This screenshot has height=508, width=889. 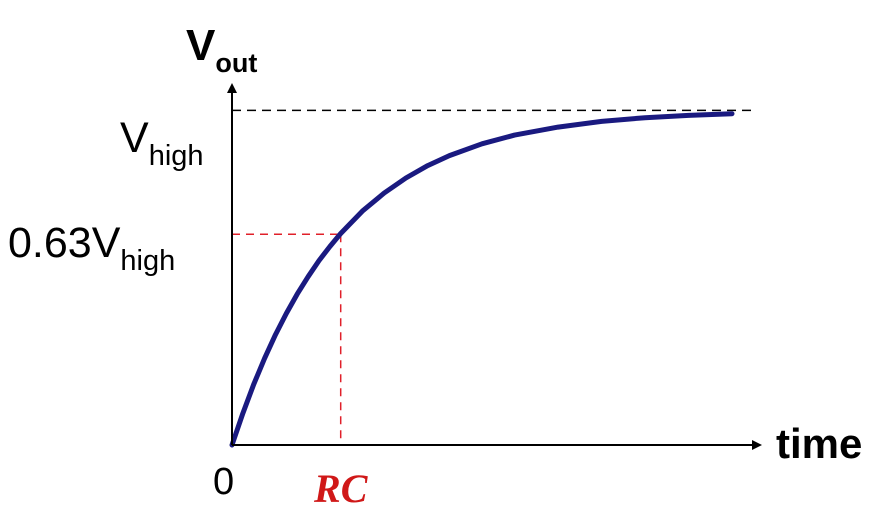 I want to click on y-axis-title-main: V, so click(x=201, y=45).